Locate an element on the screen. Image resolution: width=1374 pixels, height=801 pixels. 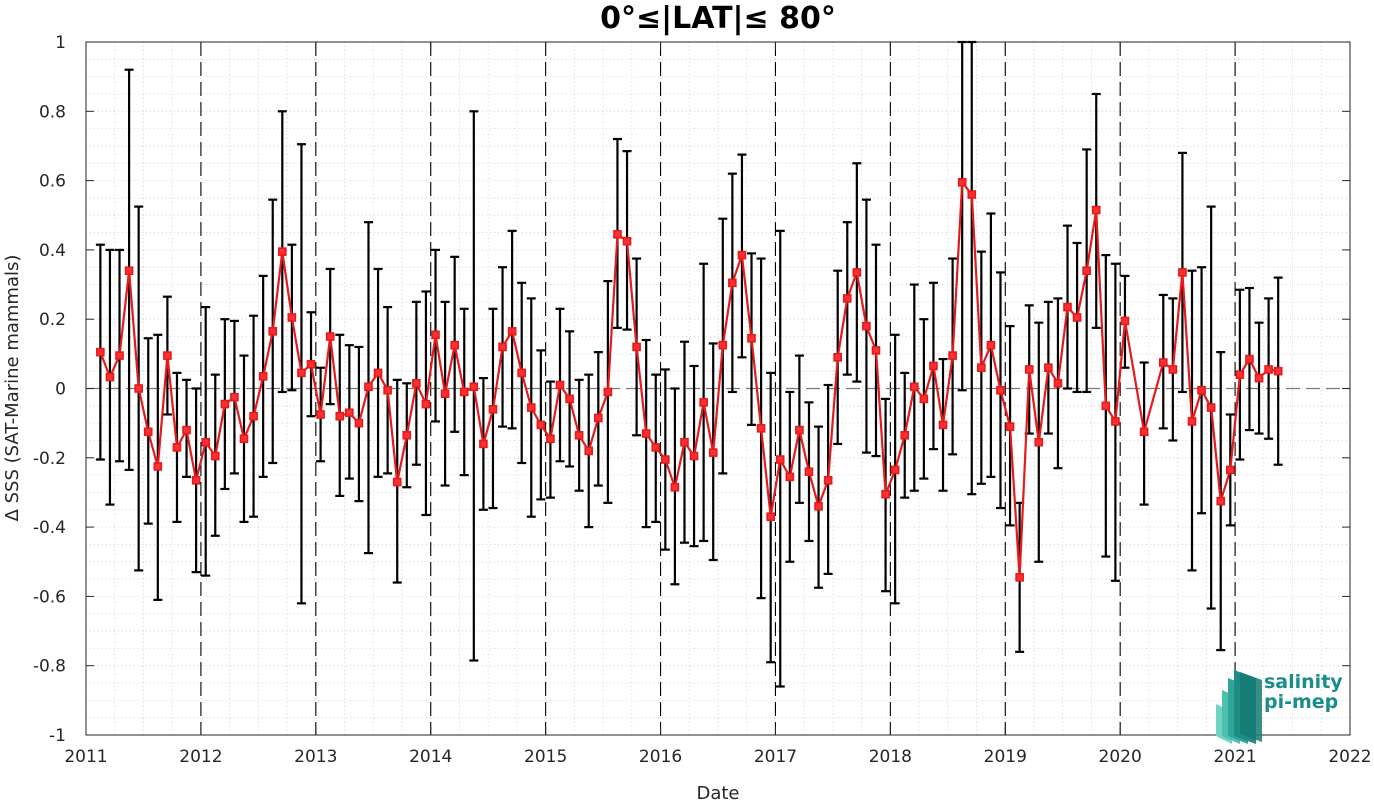
y-axis-label: Δ SSS (SAT-Marine mammals) is located at coordinates (12, 388).